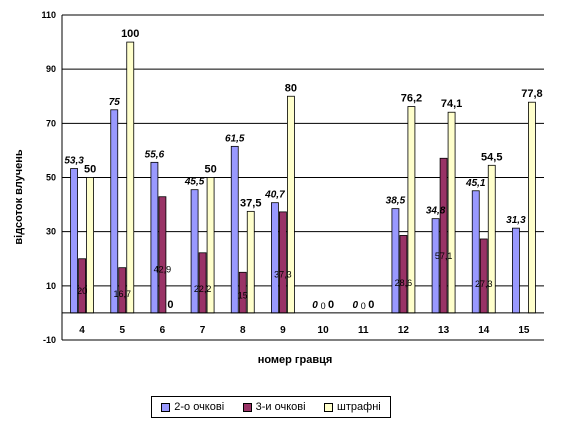  Describe the element at coordinates (274, 195) in the screenshot. I see `data-label: 40,7` at that location.